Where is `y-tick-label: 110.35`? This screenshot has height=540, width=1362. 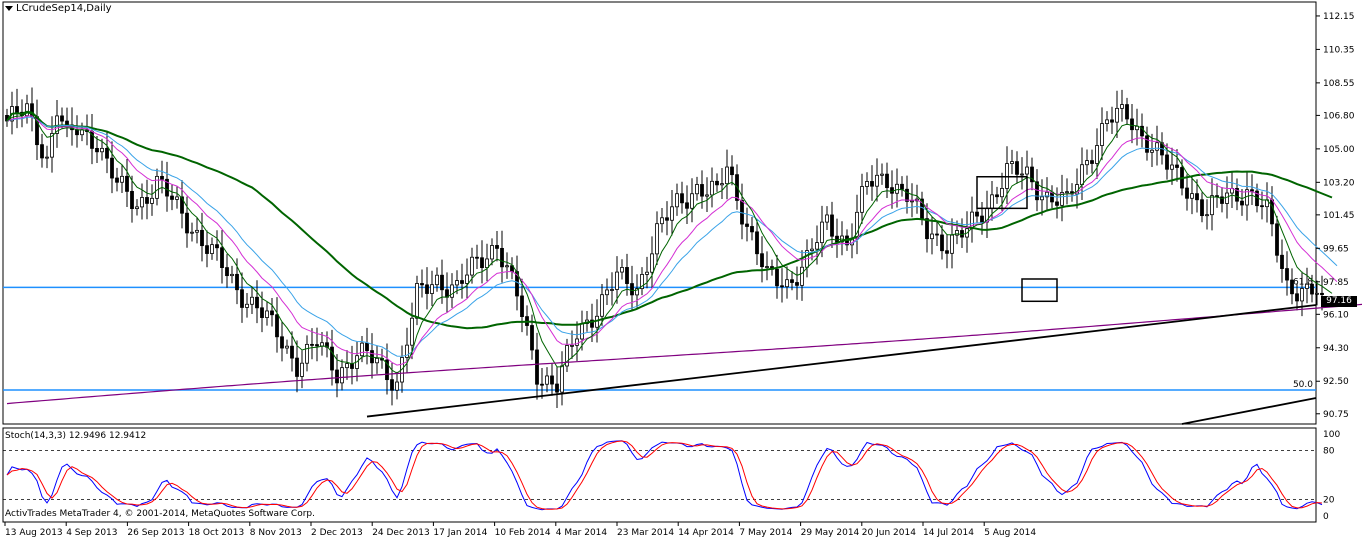
y-tick-label: 110.35 is located at coordinates (1339, 50).